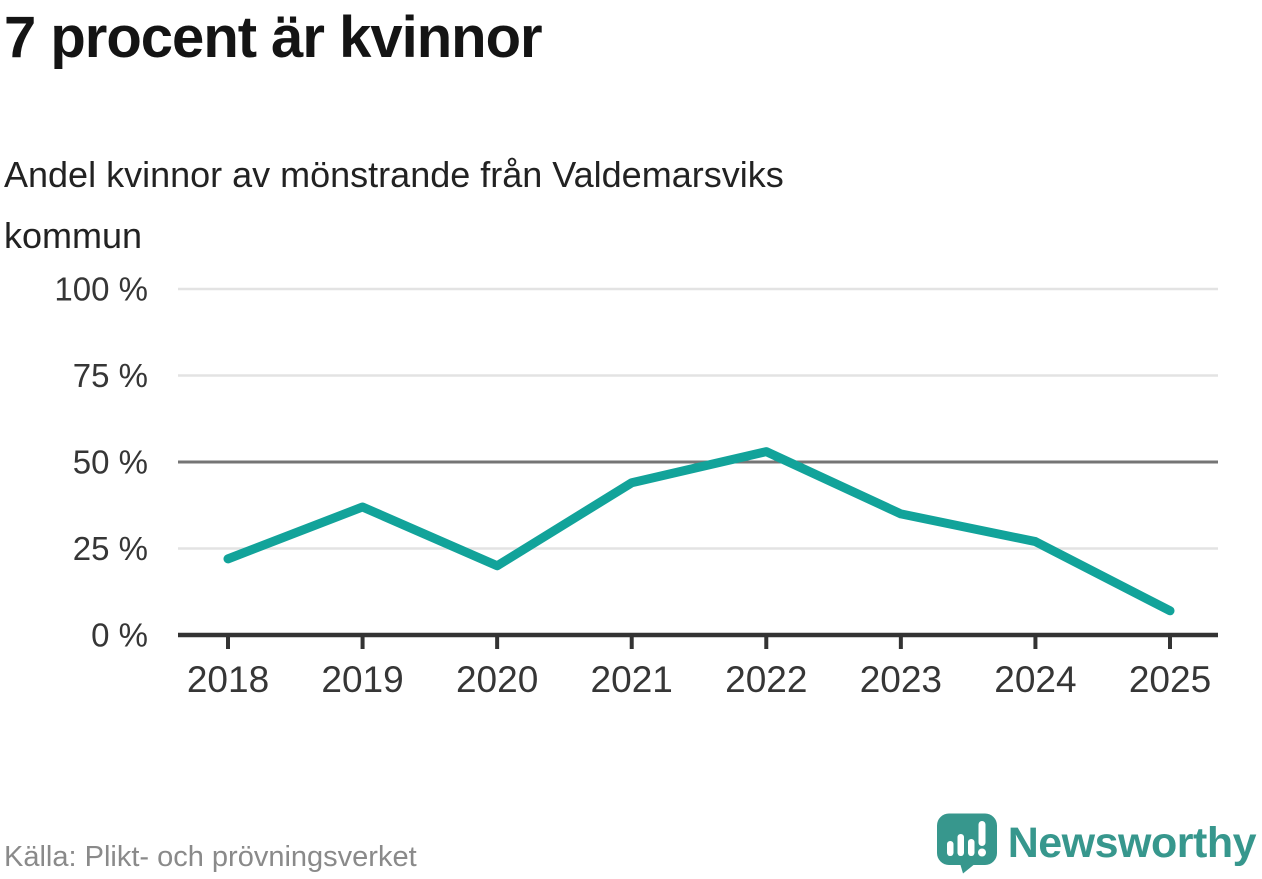 Image resolution: width=1262 pixels, height=879 pixels. What do you see at coordinates (766, 679) in the screenshot?
I see `x-axis-tick-label: 2022` at bounding box center [766, 679].